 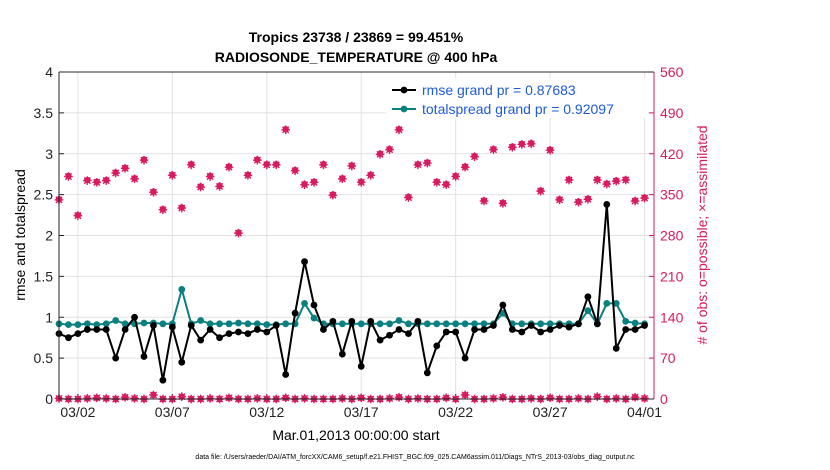 I want to click on y-left-tick-label: 2, so click(x=49, y=236).